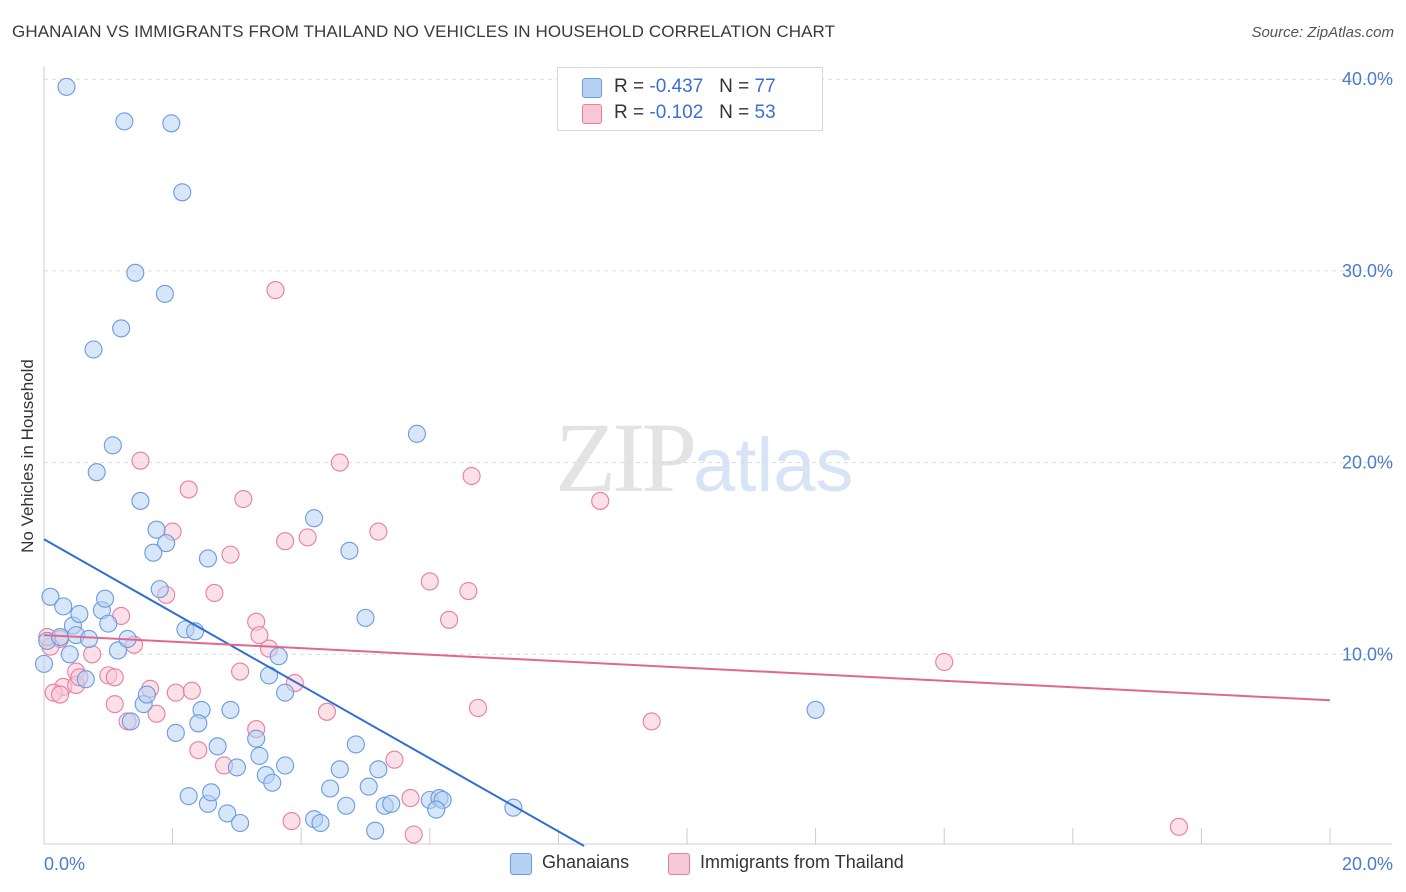 The image size is (1406, 892). Describe the element at coordinates (64, 864) in the screenshot. I see `x-tick-label: 0.0%` at that location.